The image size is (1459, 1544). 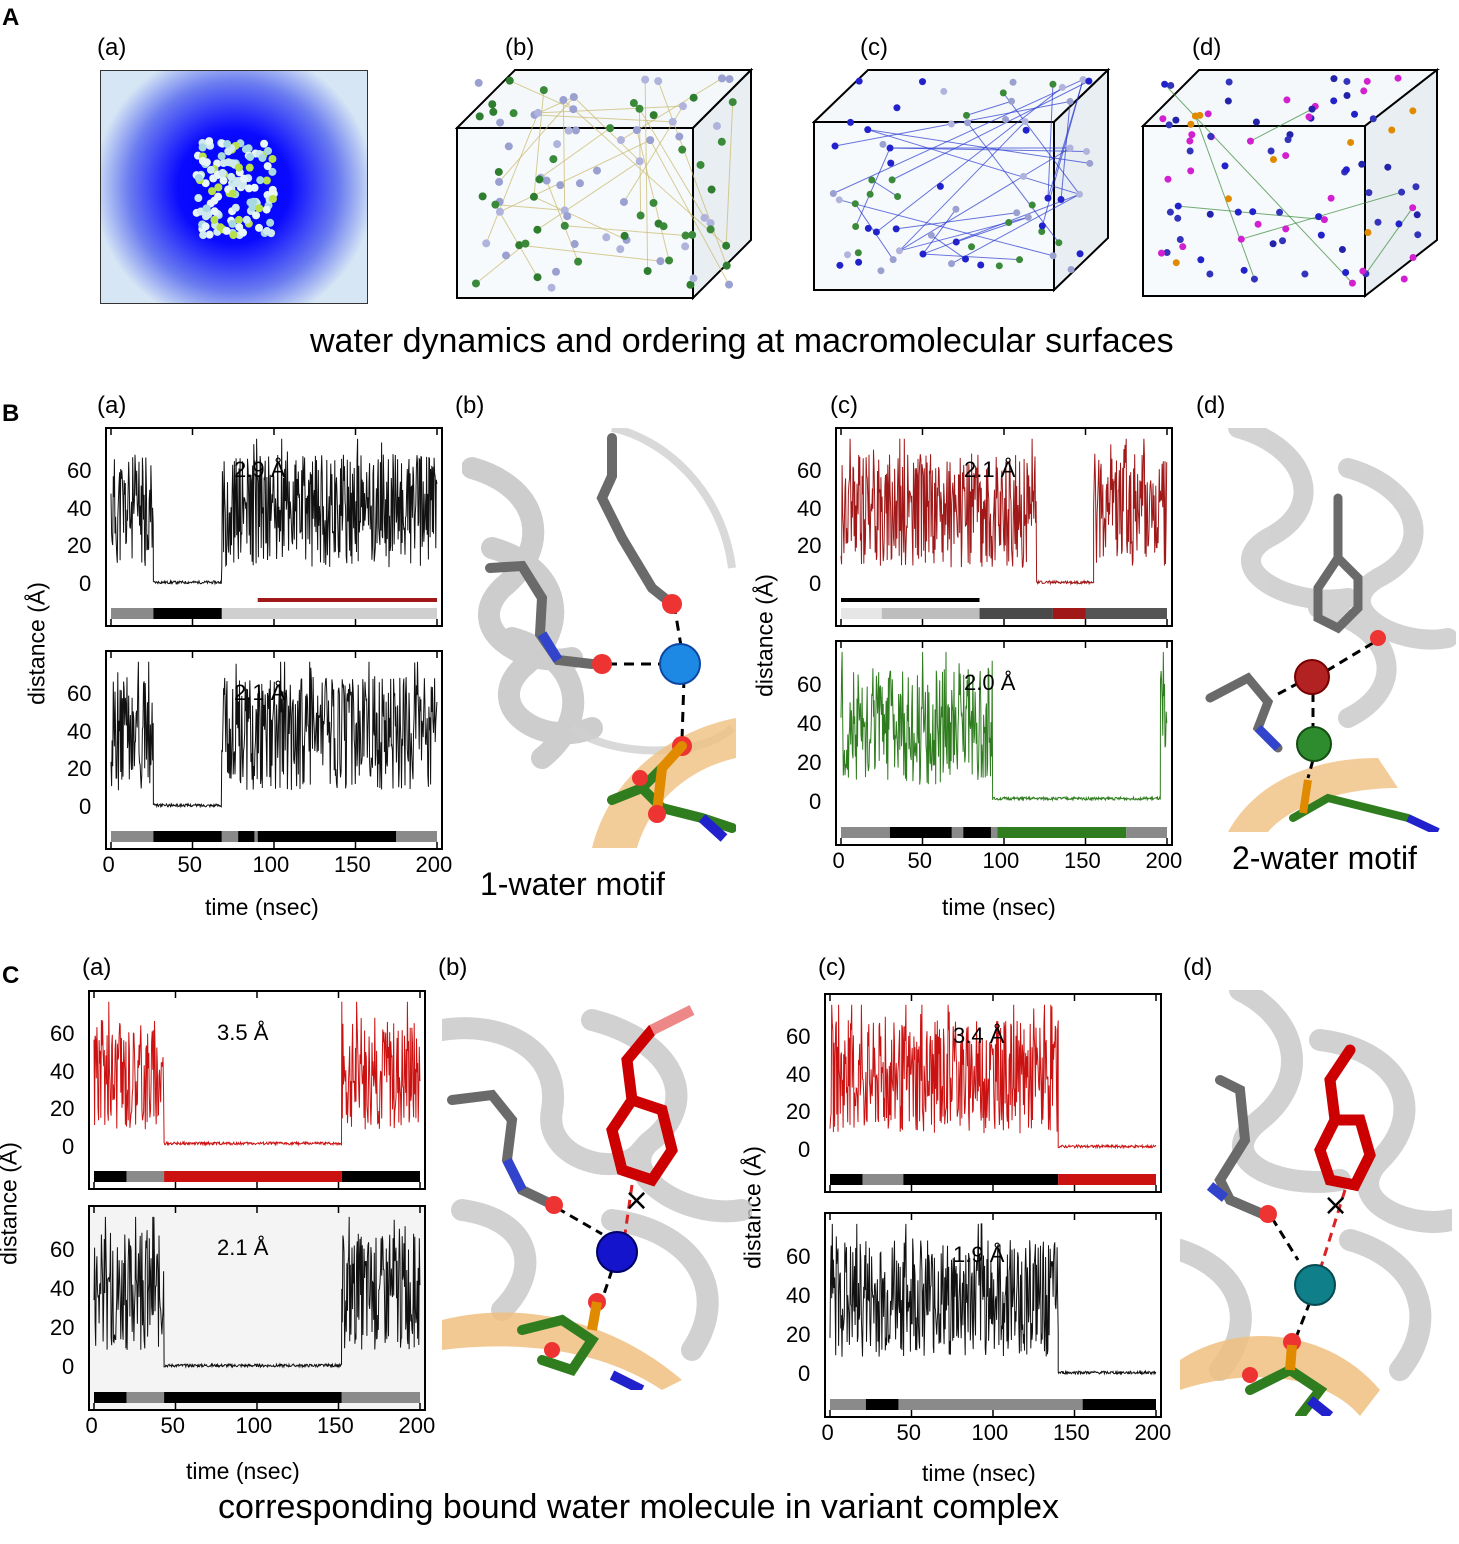 What do you see at coordinates (979, 1035) in the screenshot?
I see `distance-annotation: 3.4 Å` at bounding box center [979, 1035].